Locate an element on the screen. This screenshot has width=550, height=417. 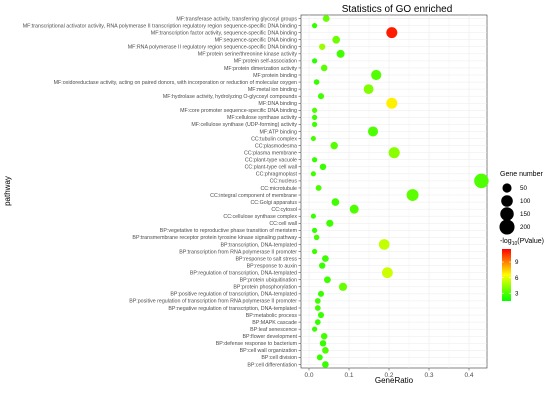
size-legend-label: 200 is located at coordinates (525, 227).